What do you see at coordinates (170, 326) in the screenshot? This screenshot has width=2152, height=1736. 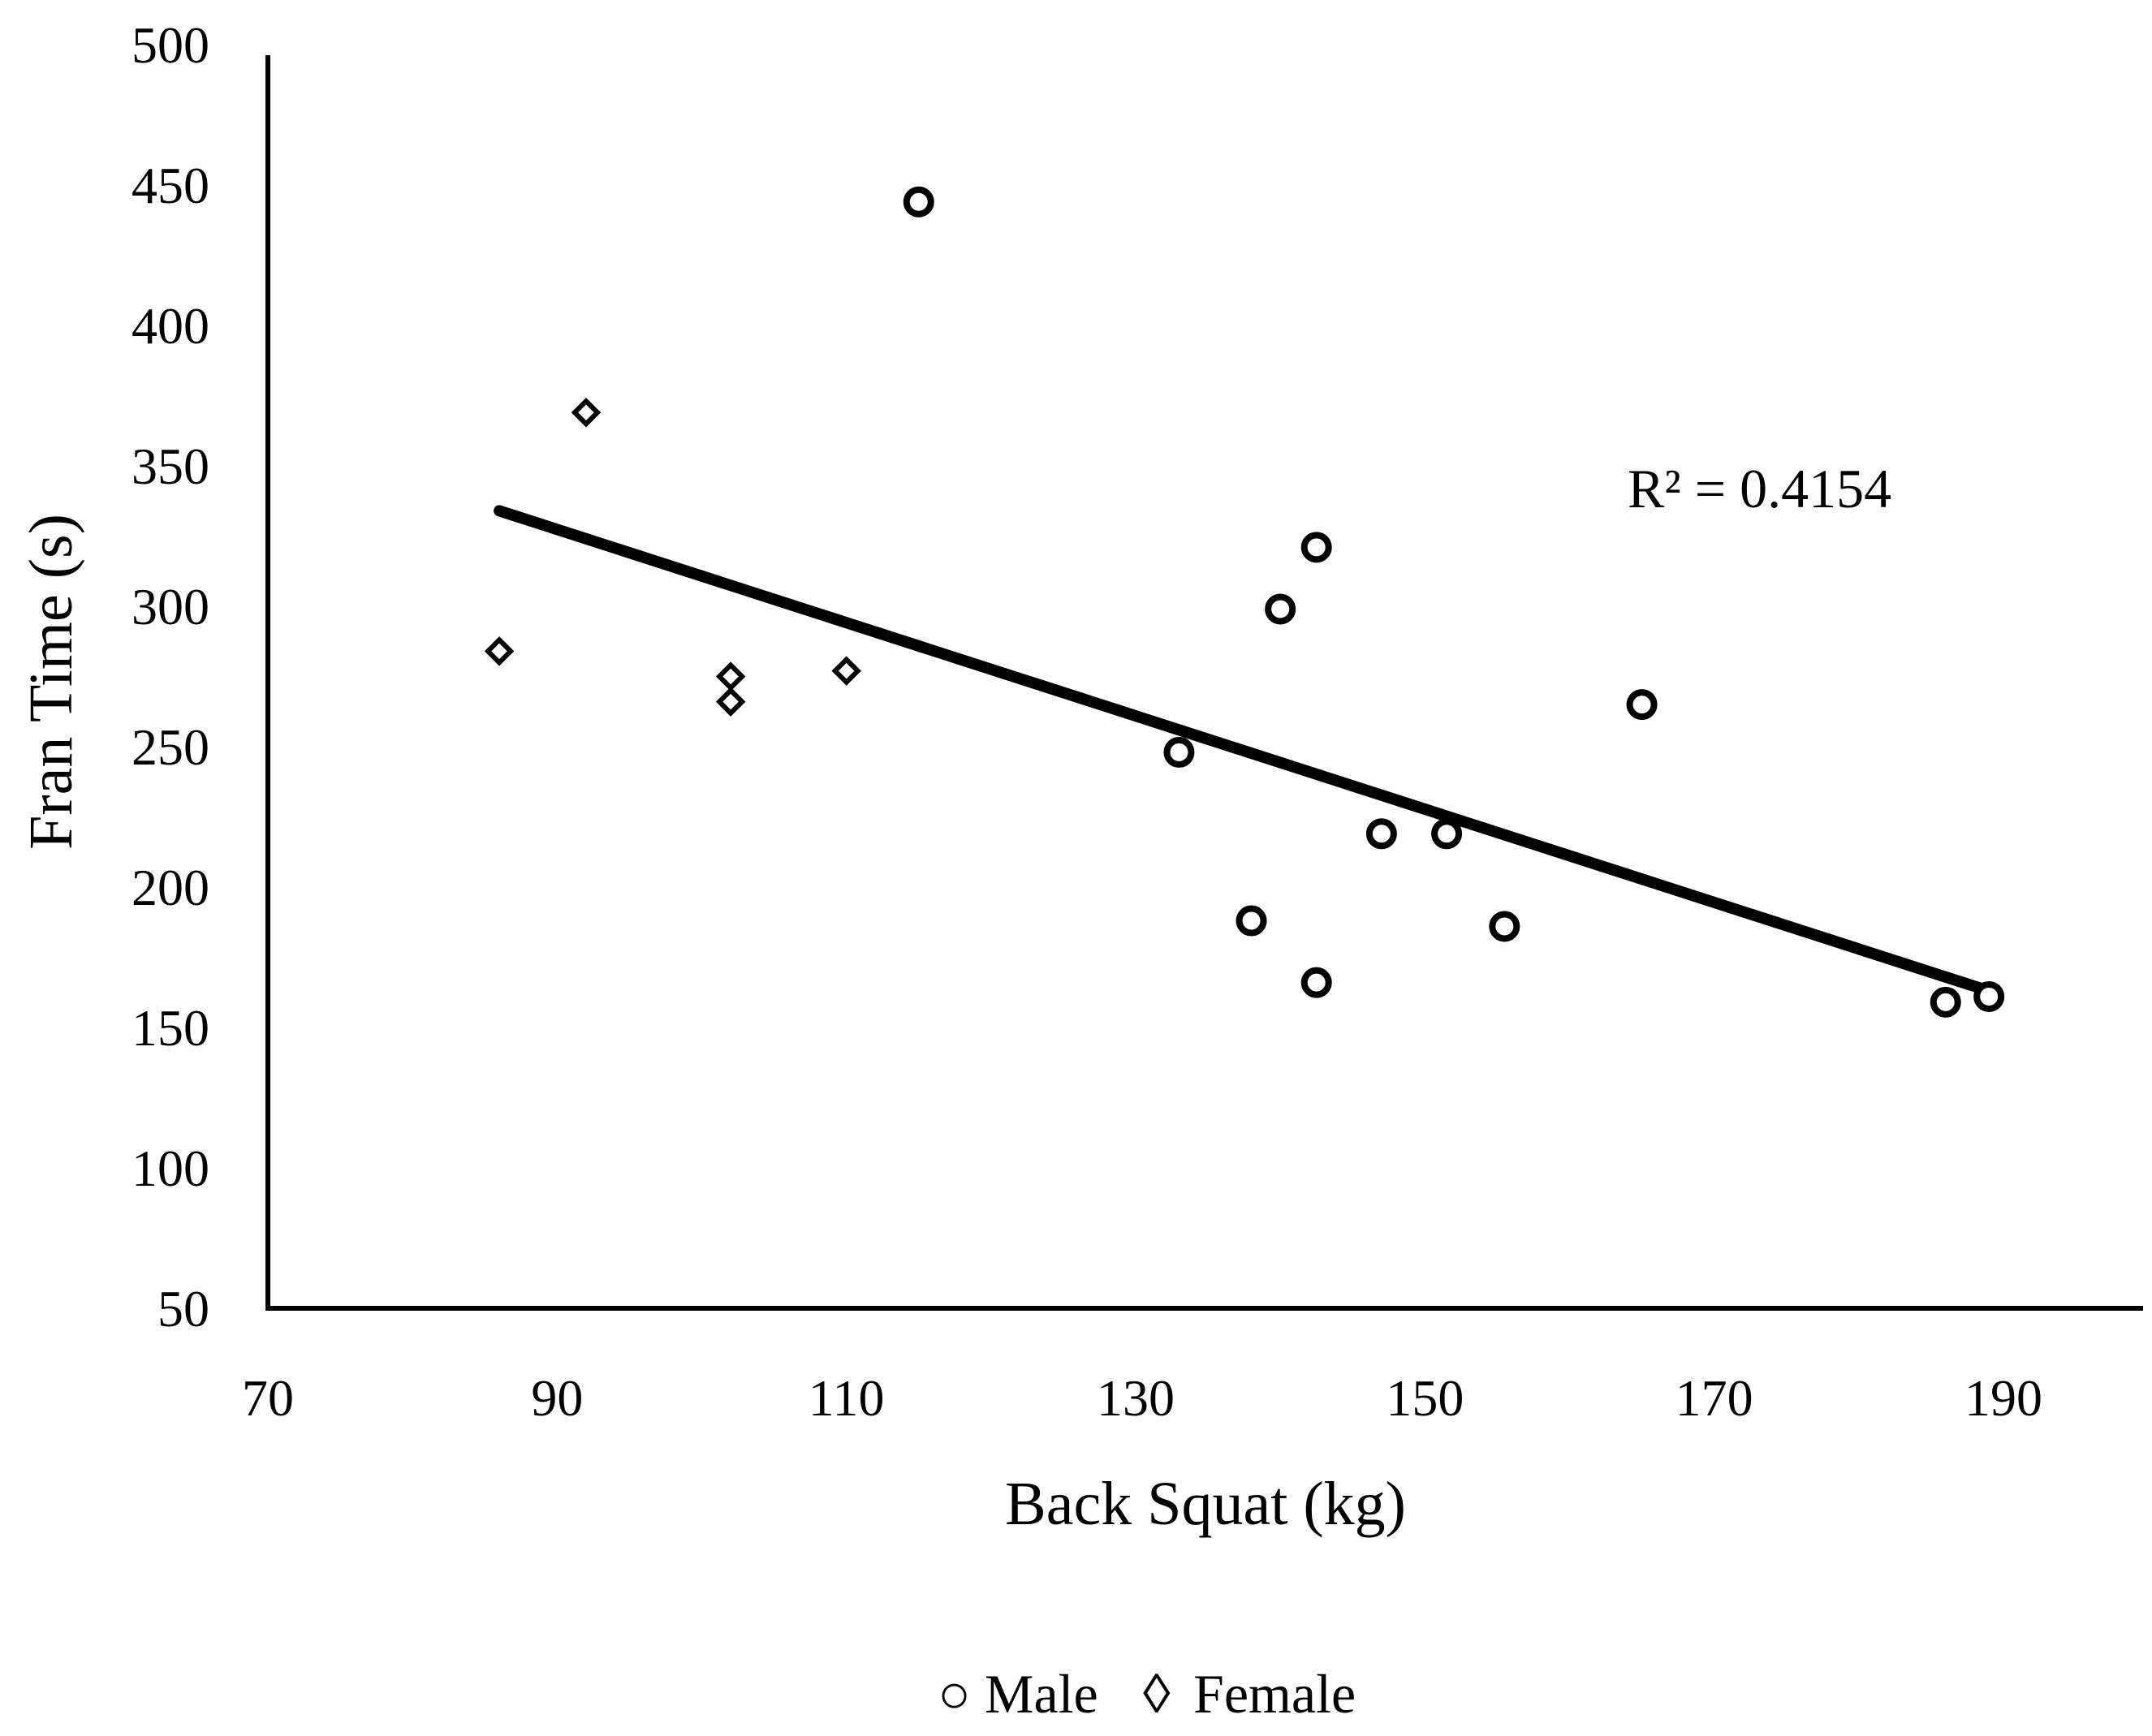 I see `y-tick-label: 400` at bounding box center [170, 326].